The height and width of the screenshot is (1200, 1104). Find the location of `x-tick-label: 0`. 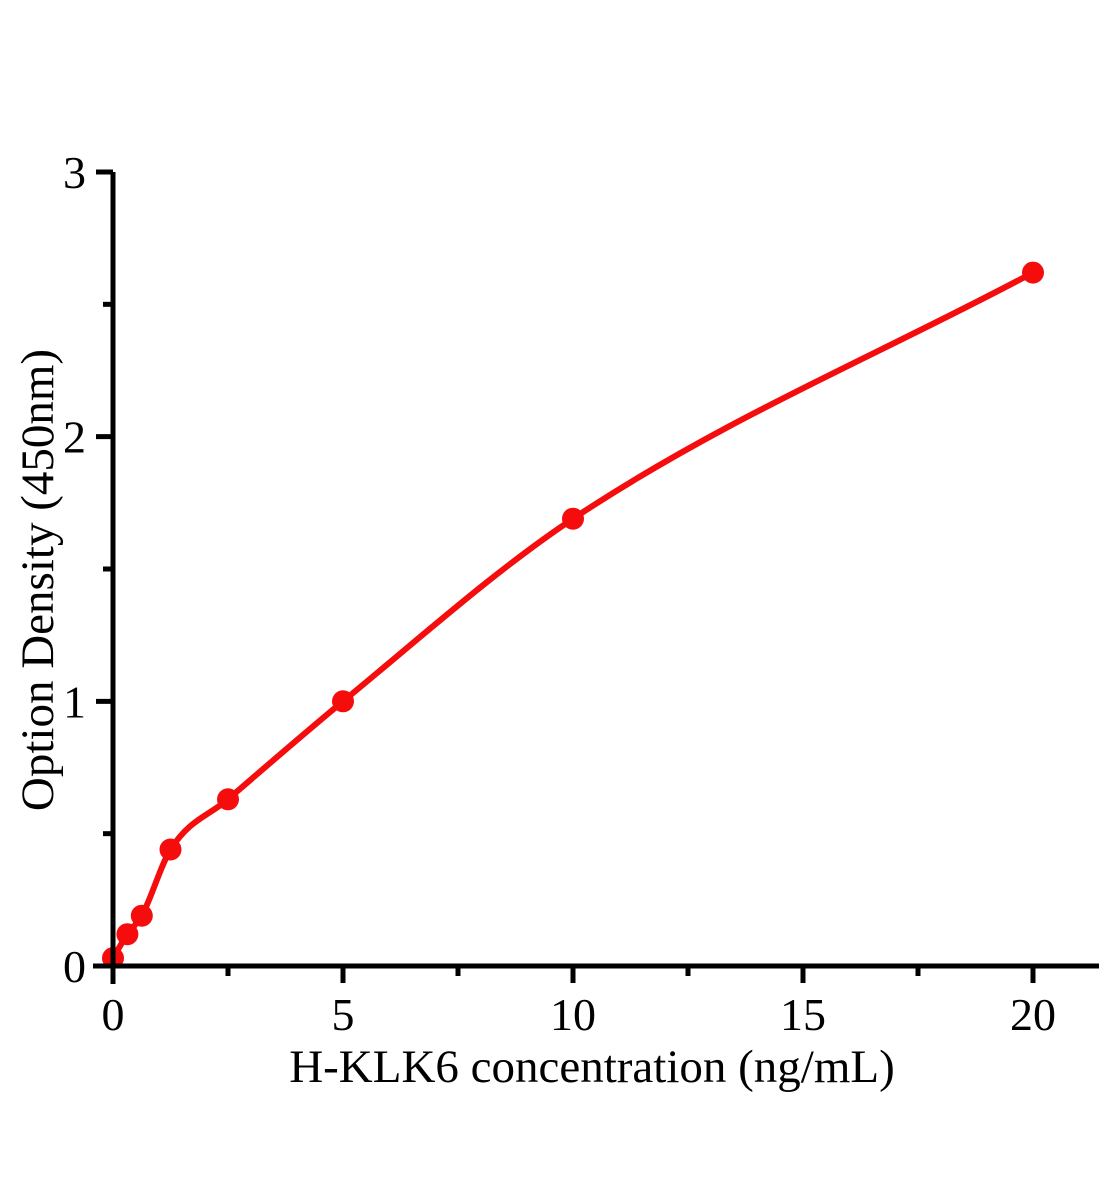

x-tick-label: 0 is located at coordinates (113, 1014).